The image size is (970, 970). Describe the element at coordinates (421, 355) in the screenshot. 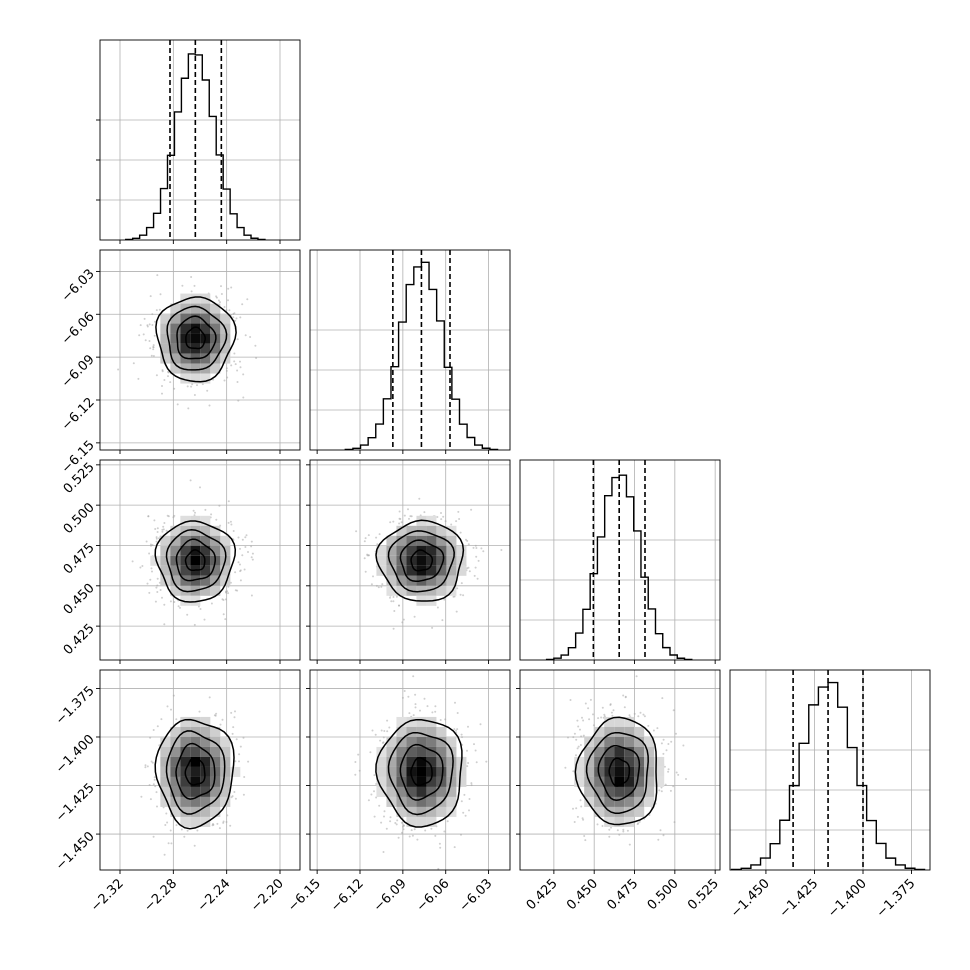

I see `histogram-step` at that location.